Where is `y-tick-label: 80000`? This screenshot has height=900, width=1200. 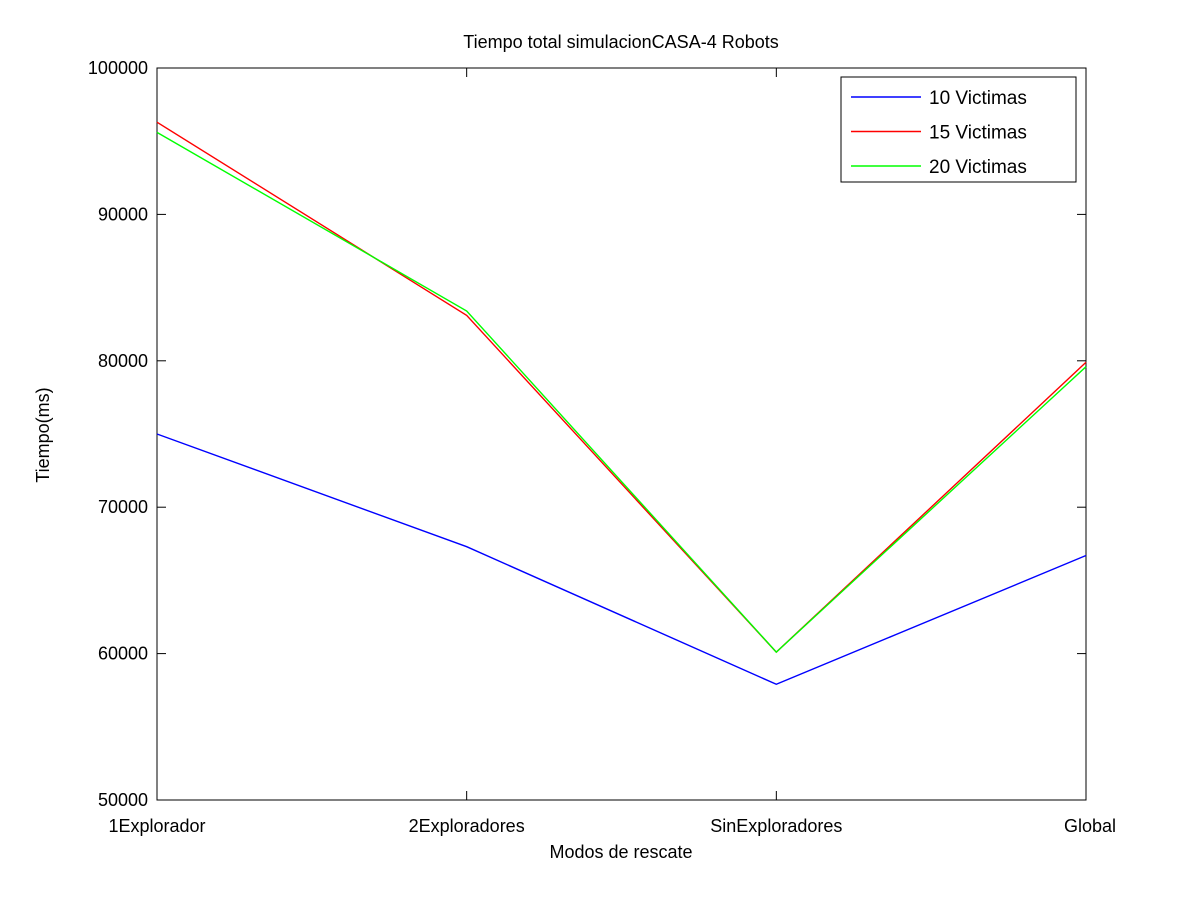 y-tick-label: 80000 is located at coordinates (123, 361).